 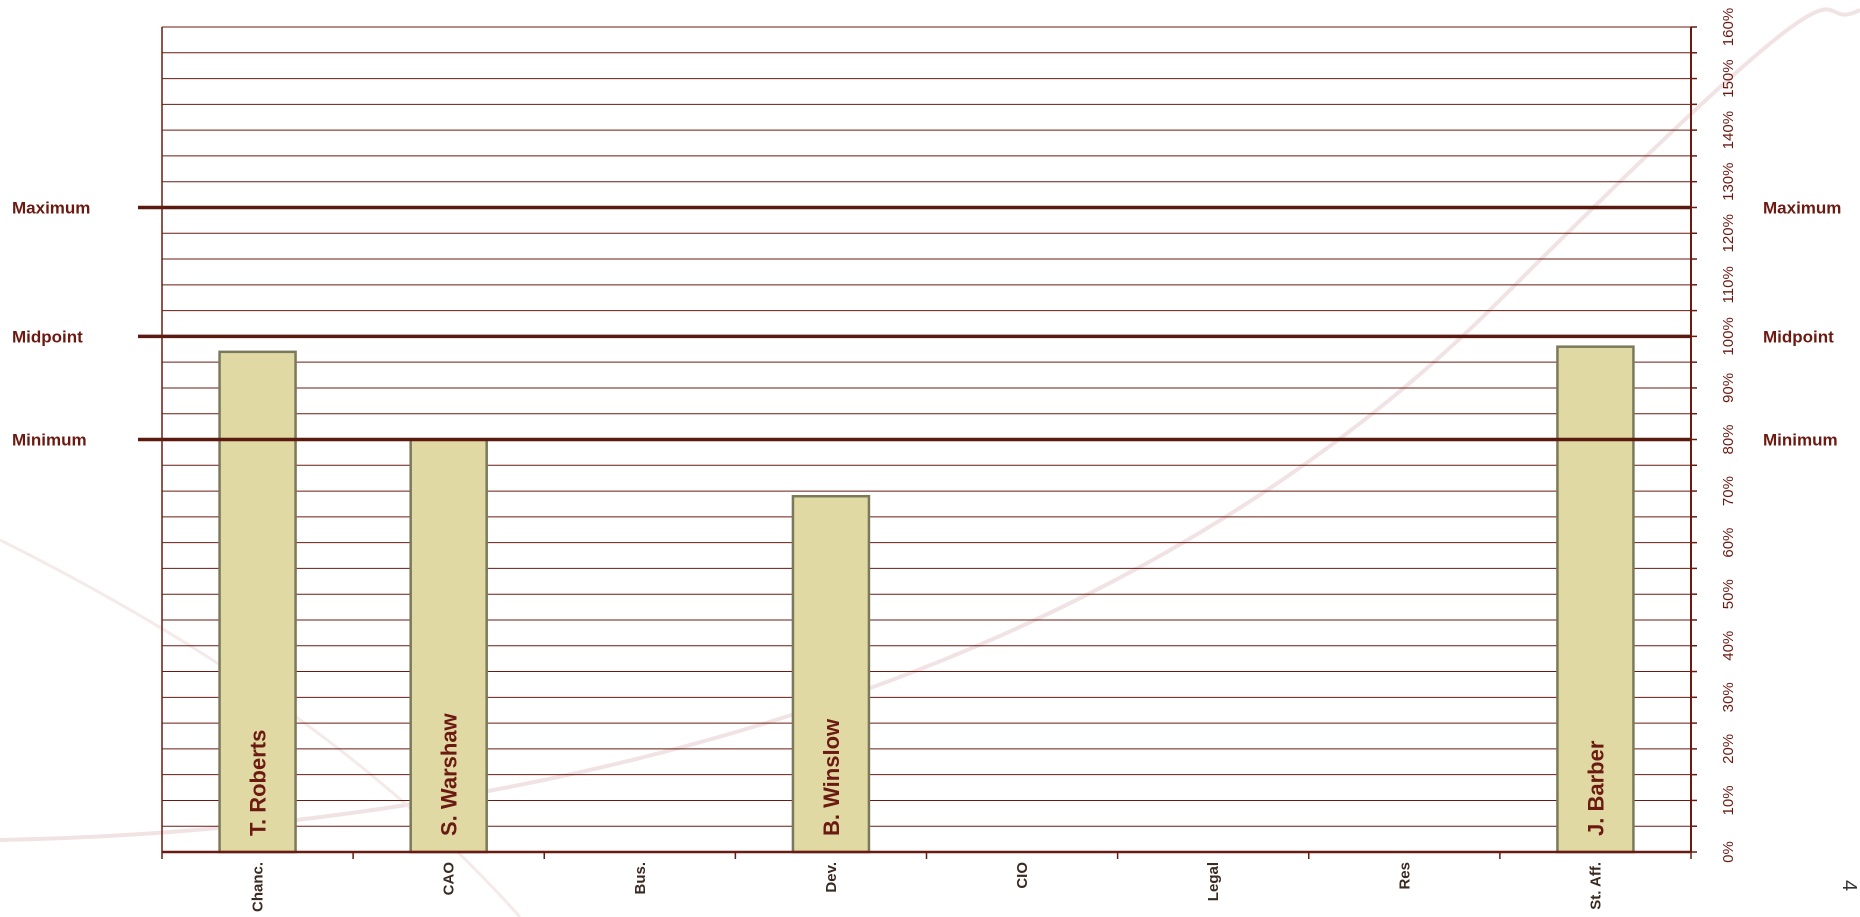 What do you see at coordinates (1728, 27) in the screenshot?
I see `y-tick-label: 160%` at bounding box center [1728, 27].